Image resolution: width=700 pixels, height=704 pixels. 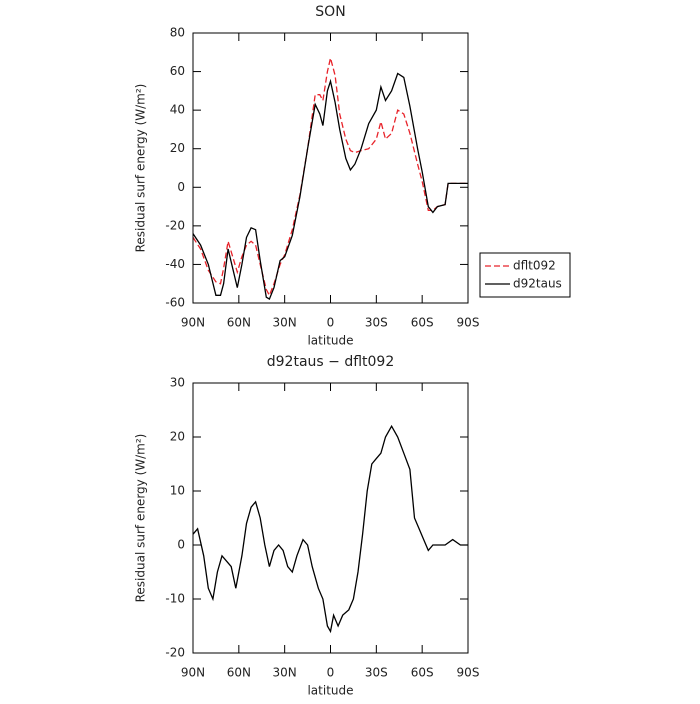 I want to click on y-tick-label: -40, so click(x=175, y=264).